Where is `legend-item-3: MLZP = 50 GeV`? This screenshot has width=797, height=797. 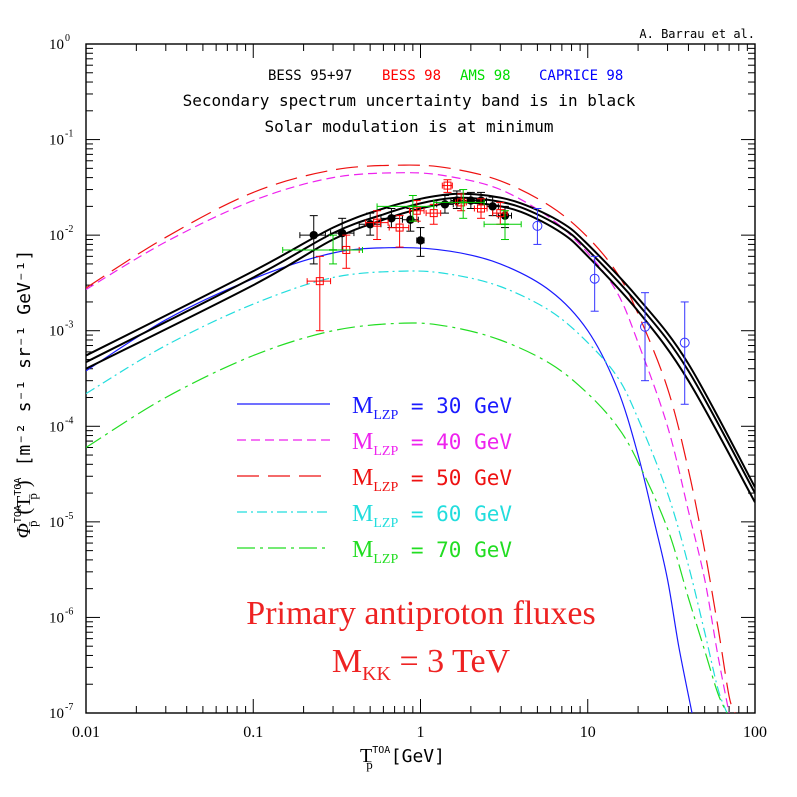 legend-item-3: MLZP = 50 GeV is located at coordinates (374, 480).